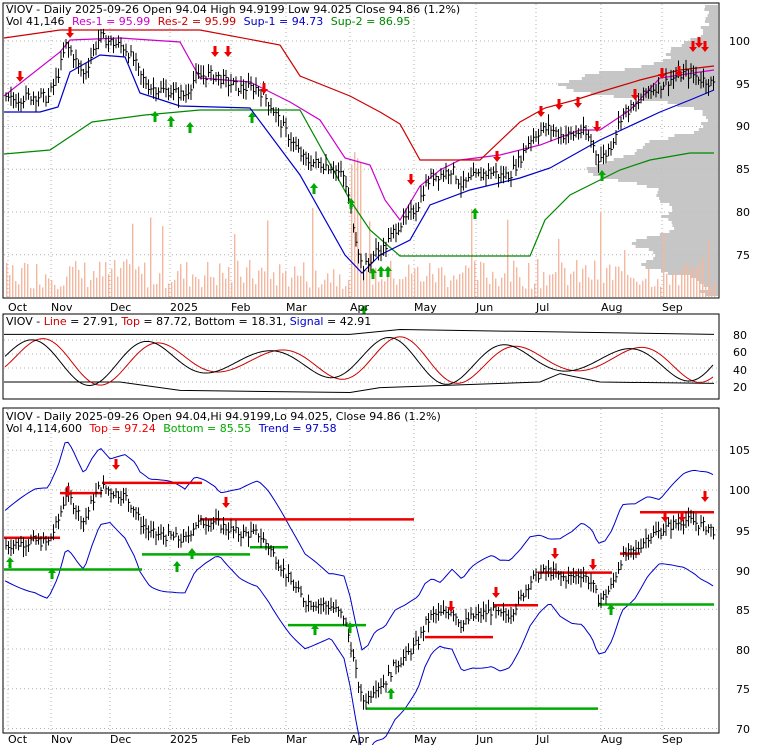 Image resolution: width=780 pixels, height=745 pixels. What do you see at coordinates (740, 361) in the screenshot?
I see `stochastic-y-axis: 80 60 40 20` at bounding box center [740, 361].